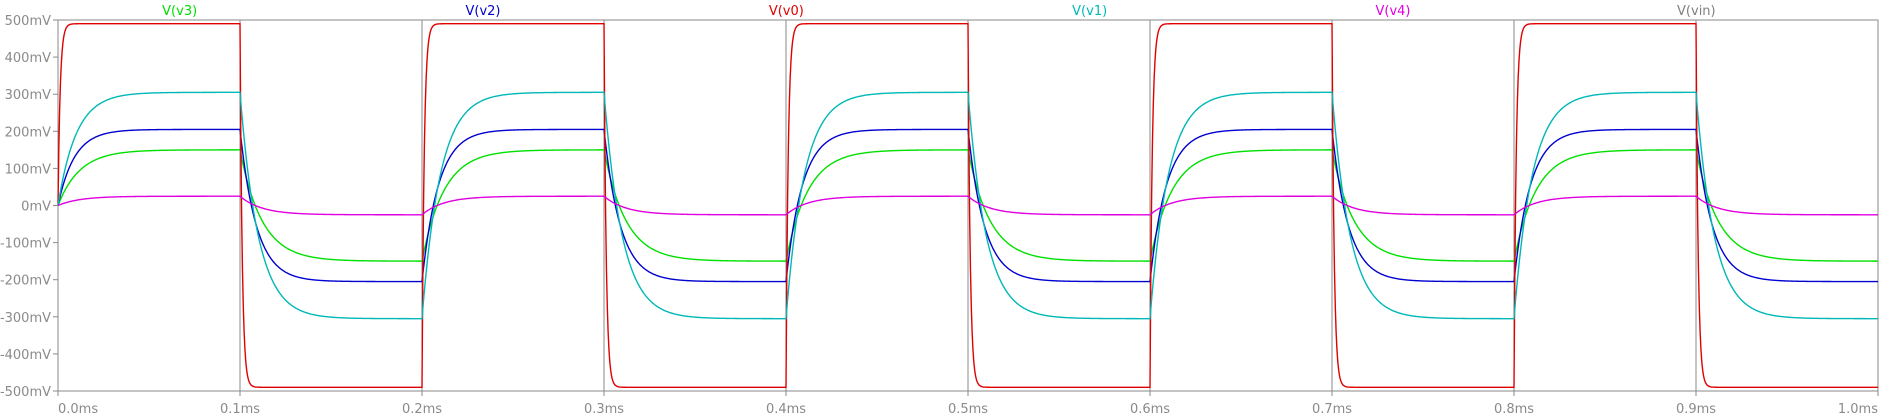  Describe the element at coordinates (78, 409) in the screenshot. I see `x-tick-label: 0.0ms` at that location.